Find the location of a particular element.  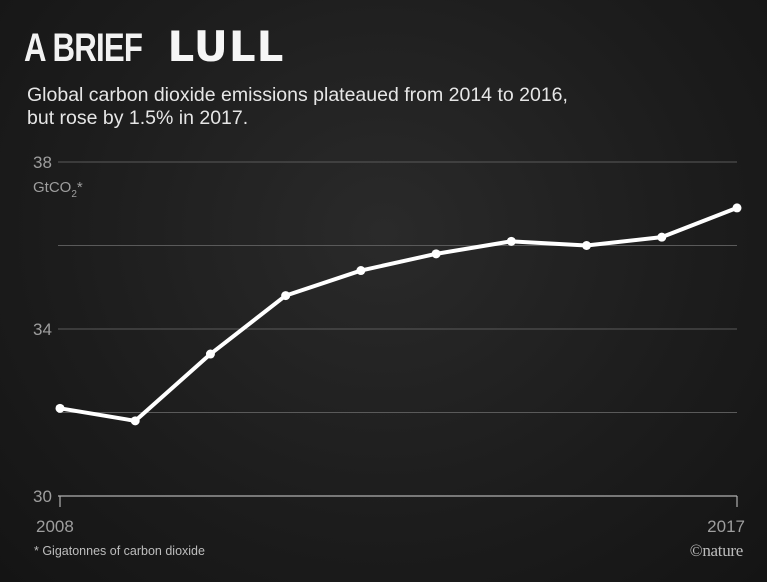

data-point-2012 is located at coordinates (361, 271).